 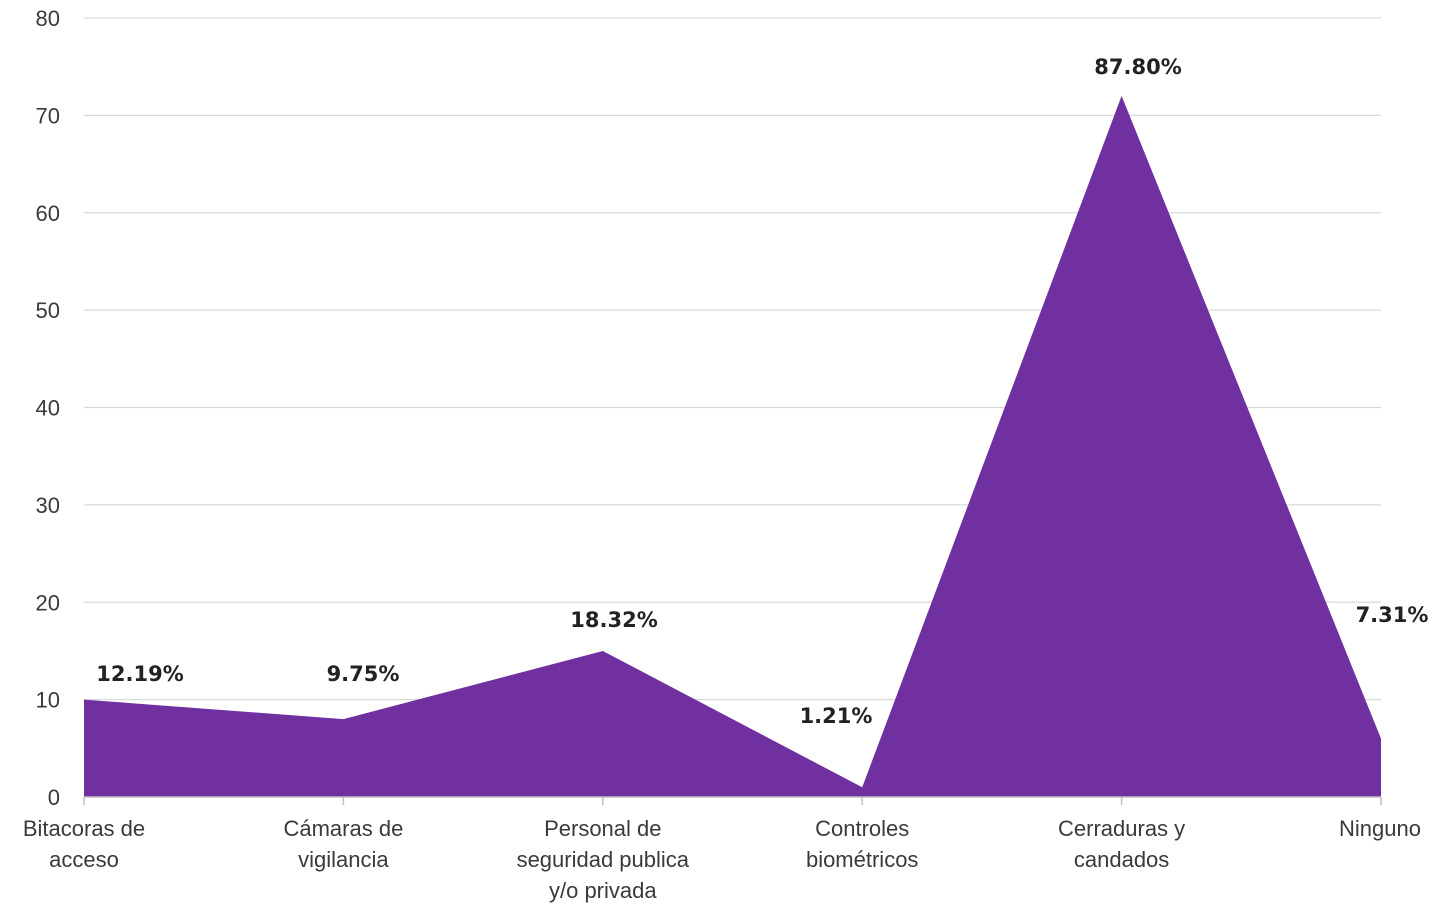 I want to click on x-category-label-line: Personal de, so click(x=602, y=828).